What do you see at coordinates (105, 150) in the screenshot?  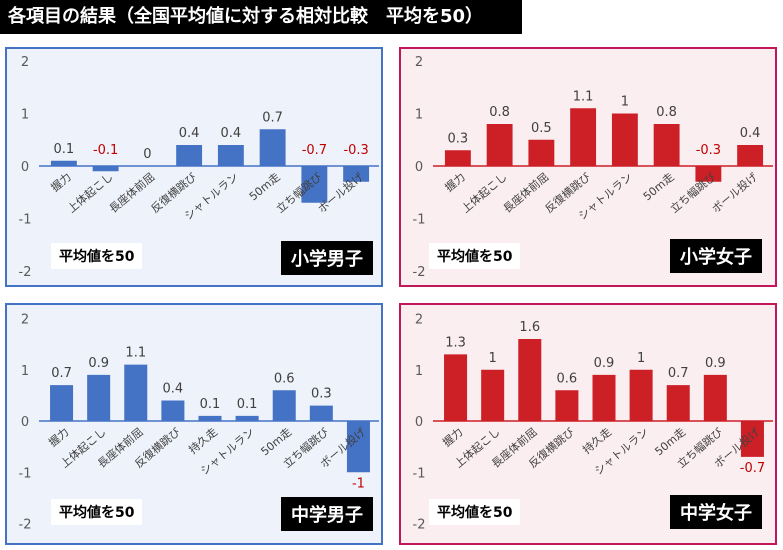 I see `data-label: -0.1` at bounding box center [105, 150].